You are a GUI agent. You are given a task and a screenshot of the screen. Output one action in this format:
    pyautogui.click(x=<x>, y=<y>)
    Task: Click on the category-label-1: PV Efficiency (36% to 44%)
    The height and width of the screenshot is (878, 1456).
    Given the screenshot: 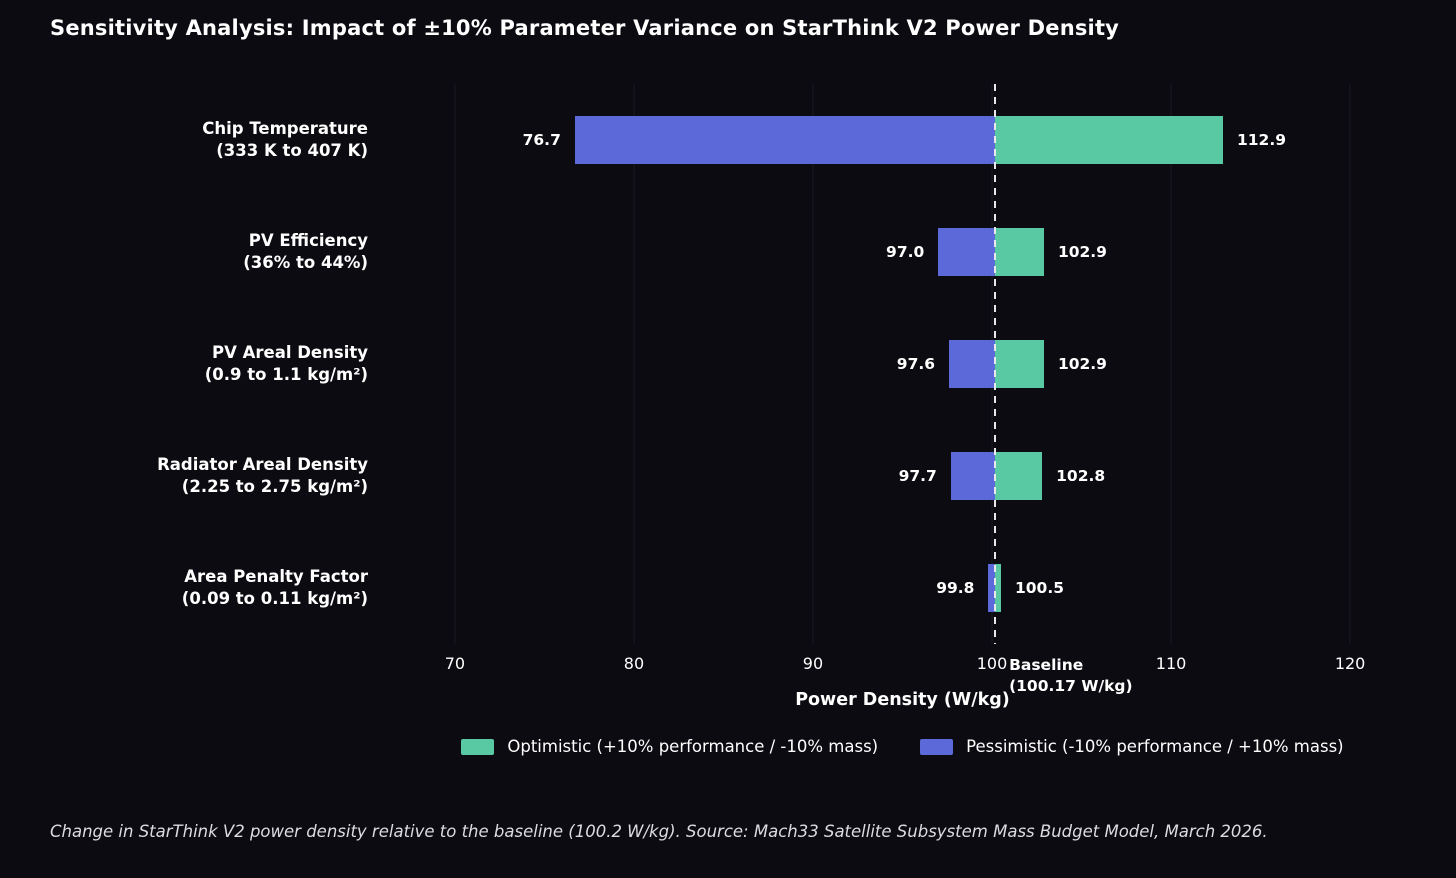 What is the action you would take?
    pyautogui.click(x=184, y=252)
    